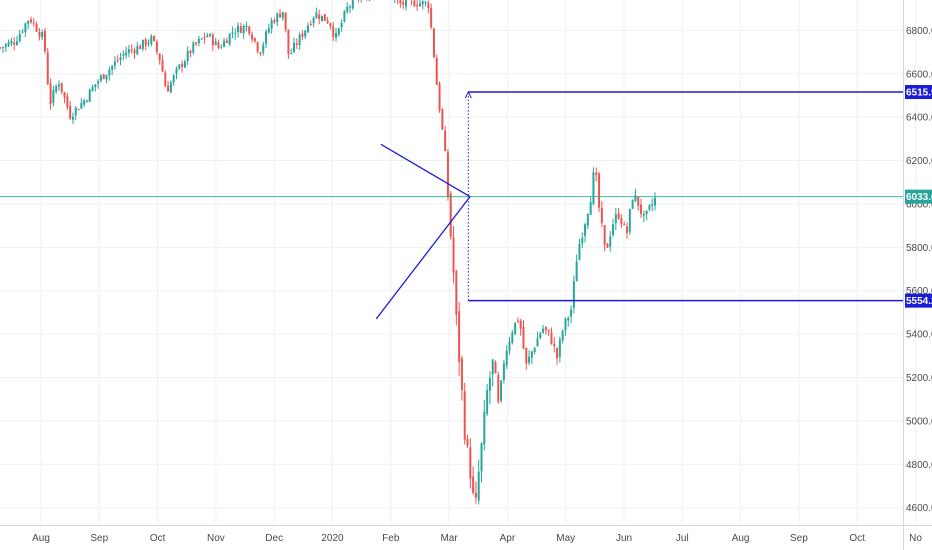 The height and width of the screenshot is (550, 932). What do you see at coordinates (919, 301) in the screenshot?
I see `price-tag-label: 5554.2` at bounding box center [919, 301].